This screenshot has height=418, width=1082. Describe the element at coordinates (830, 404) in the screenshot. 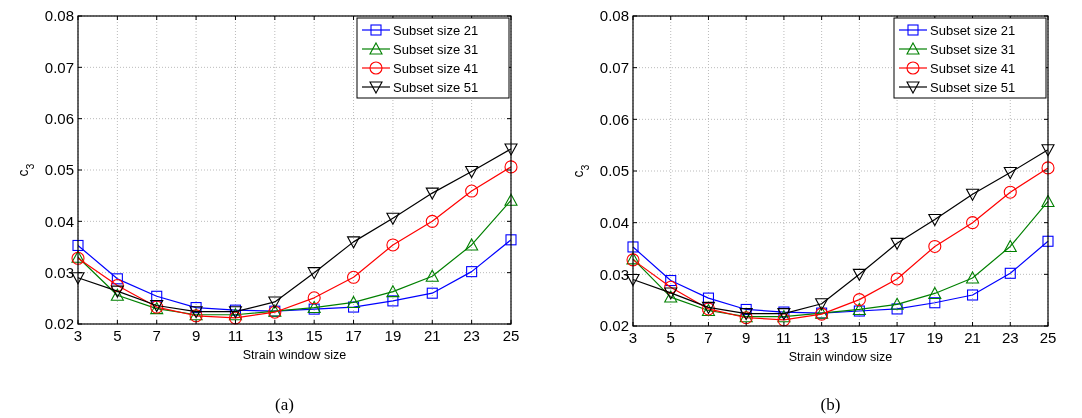

I see `text: (b)` at that location.